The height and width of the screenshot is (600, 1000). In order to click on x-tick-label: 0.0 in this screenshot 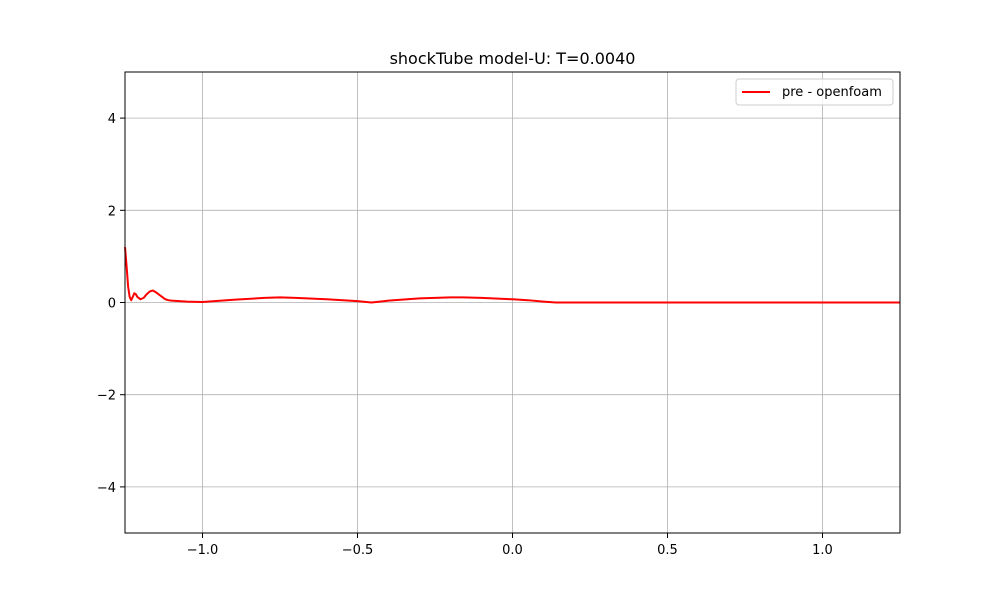, I will do `click(512, 550)`.